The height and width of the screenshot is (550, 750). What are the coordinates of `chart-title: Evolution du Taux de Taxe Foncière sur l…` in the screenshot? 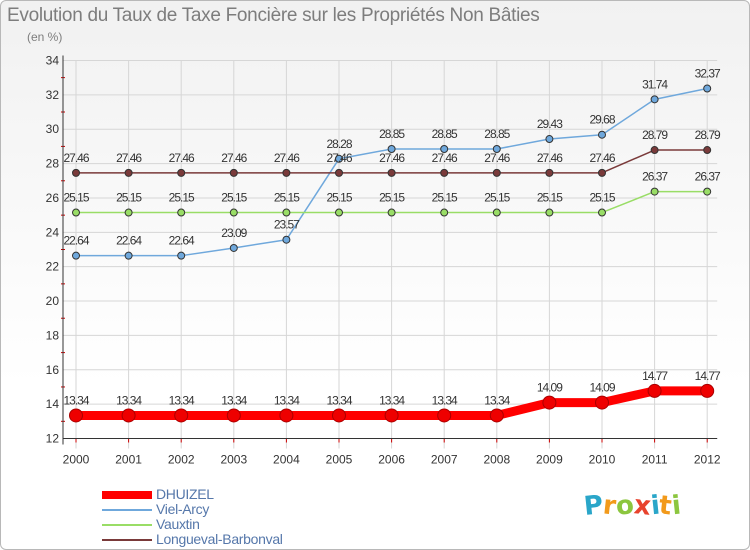 It's located at (273, 15).